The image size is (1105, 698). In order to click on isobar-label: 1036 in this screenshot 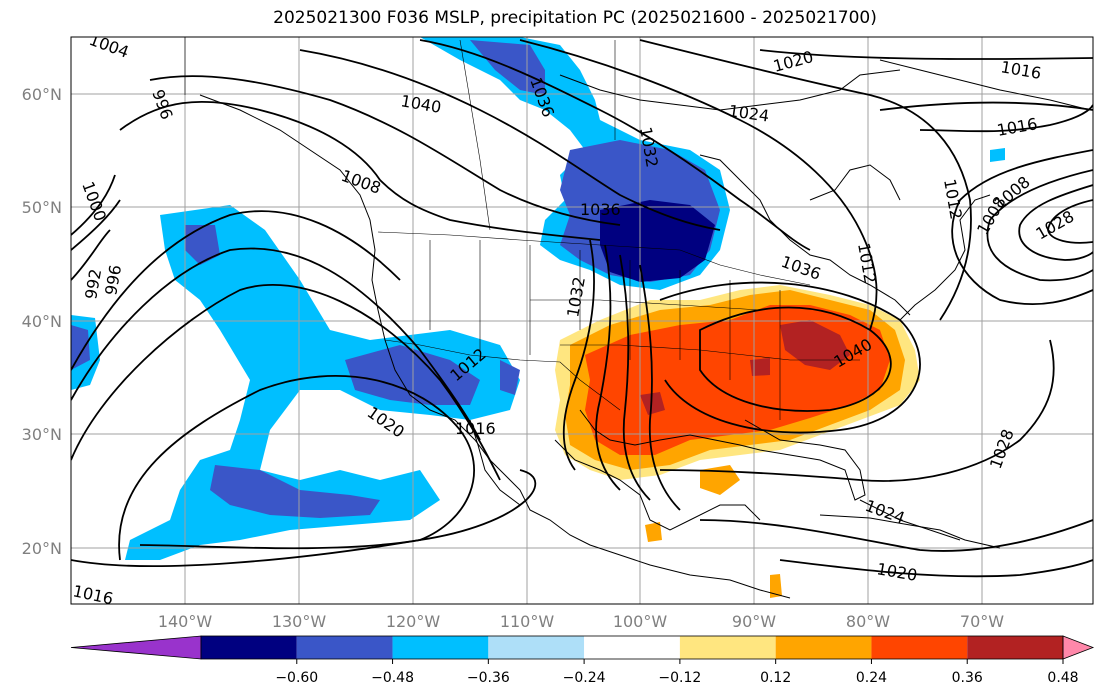, I will do `click(600, 209)`.